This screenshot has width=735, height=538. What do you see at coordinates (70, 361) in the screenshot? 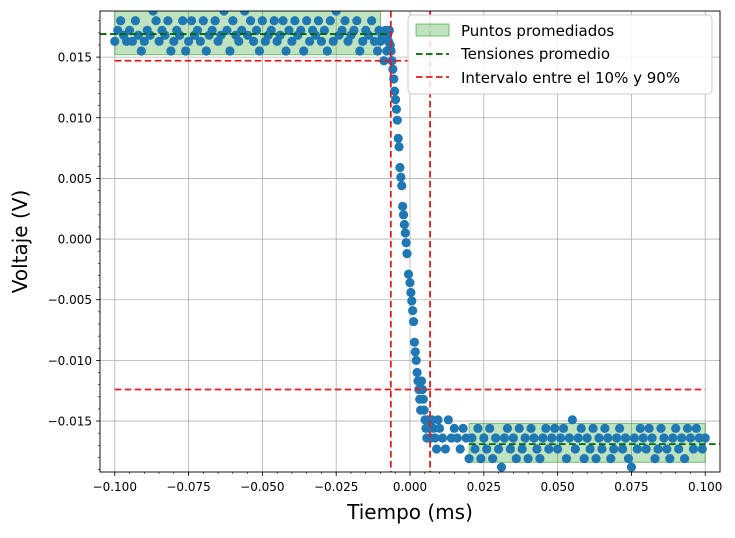
I see `y-tick-label: −0.010` at bounding box center [70, 361].